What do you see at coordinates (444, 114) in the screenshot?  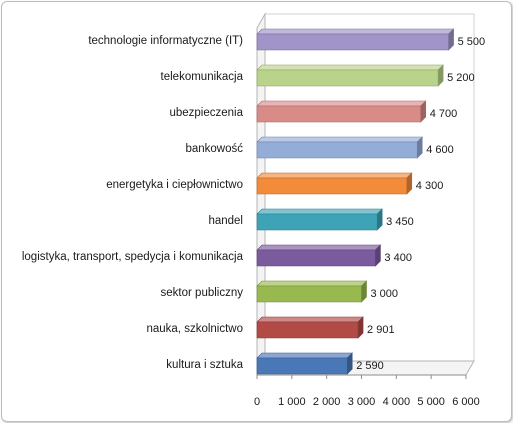 I see `value-label: 4 700` at bounding box center [444, 114].